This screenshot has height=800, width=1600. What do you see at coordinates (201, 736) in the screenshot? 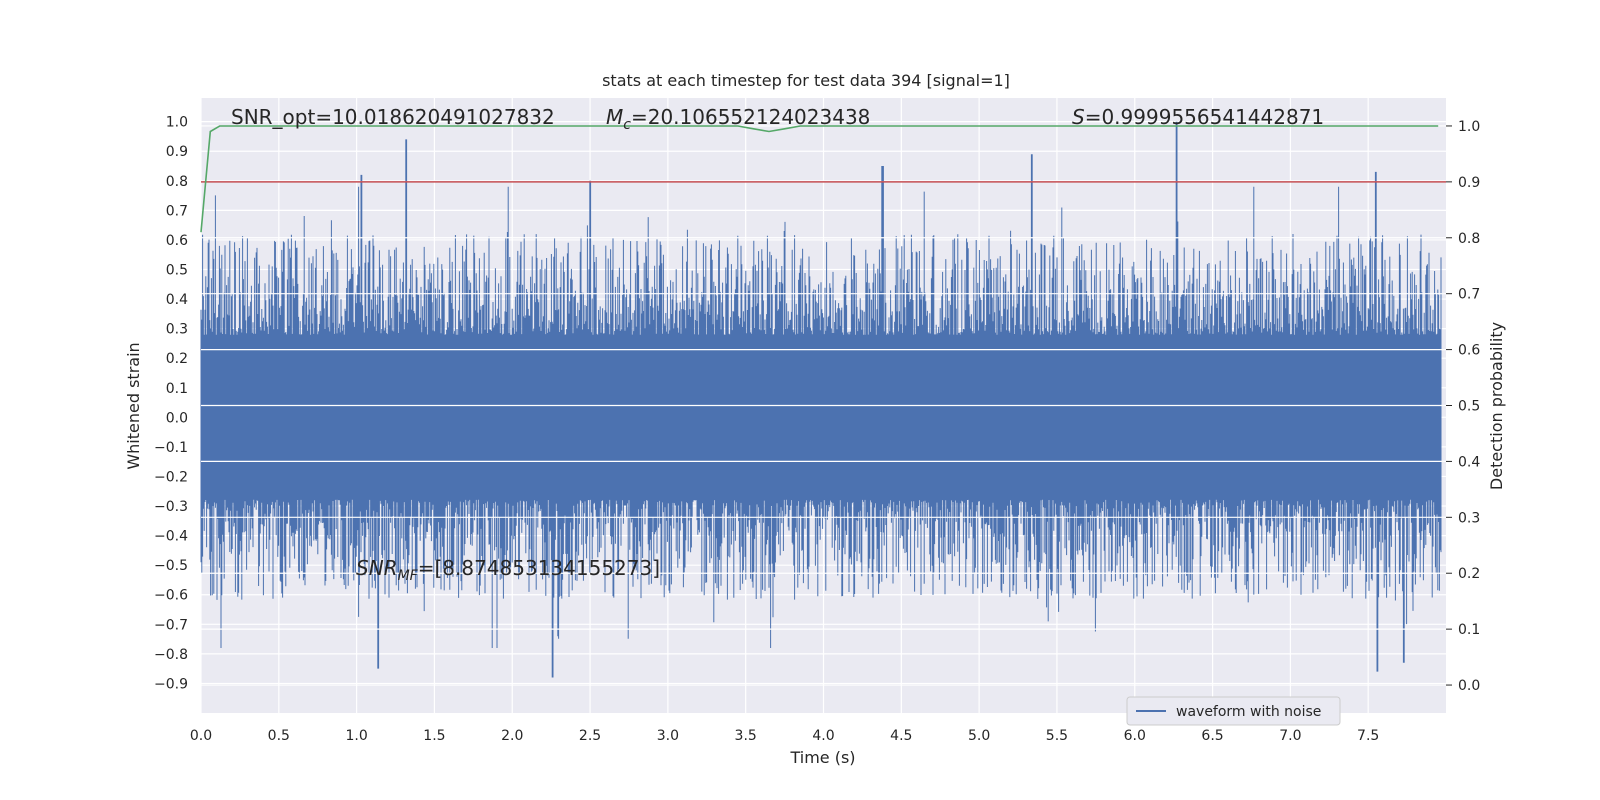
I see `x-tick-label: 0.0` at bounding box center [201, 736].